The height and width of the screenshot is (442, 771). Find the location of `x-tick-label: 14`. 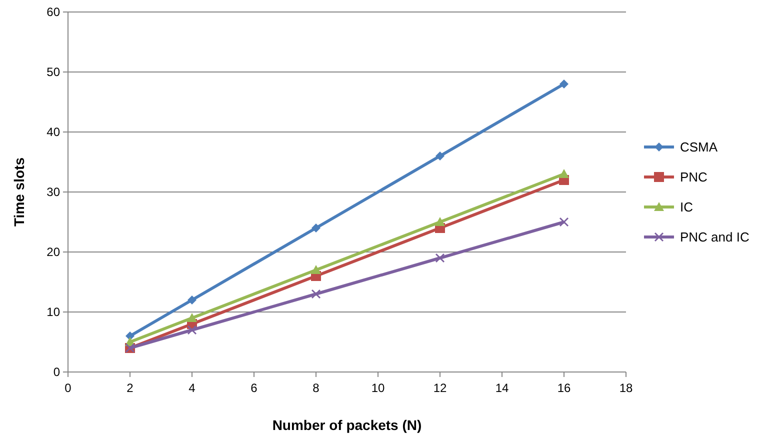

x-tick-label: 14 is located at coordinates (502, 388).